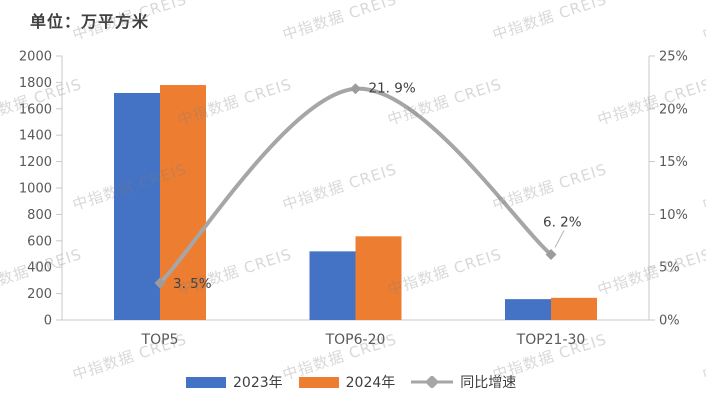 This screenshot has width=706, height=402. I want to click on legend-label-growth: 同比增速, so click(488, 383).